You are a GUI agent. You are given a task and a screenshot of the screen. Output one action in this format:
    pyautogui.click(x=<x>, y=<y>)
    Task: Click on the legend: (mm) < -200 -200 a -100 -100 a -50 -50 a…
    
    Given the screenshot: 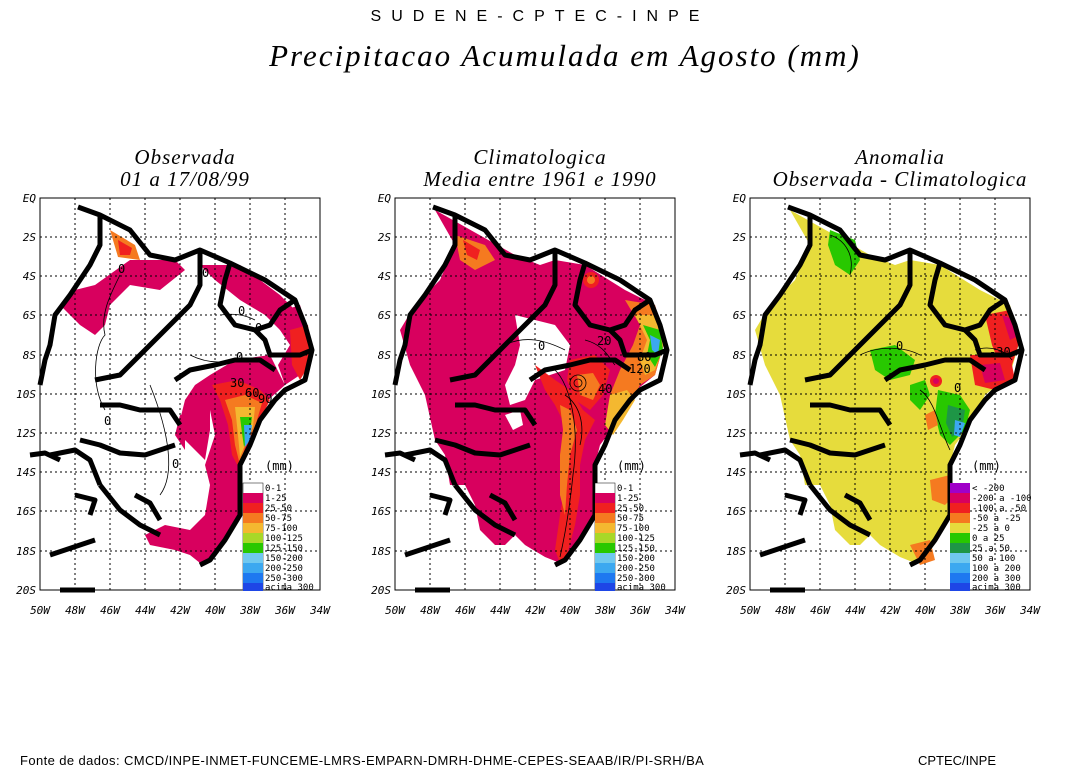 What is the action you would take?
    pyautogui.click(x=991, y=526)
    